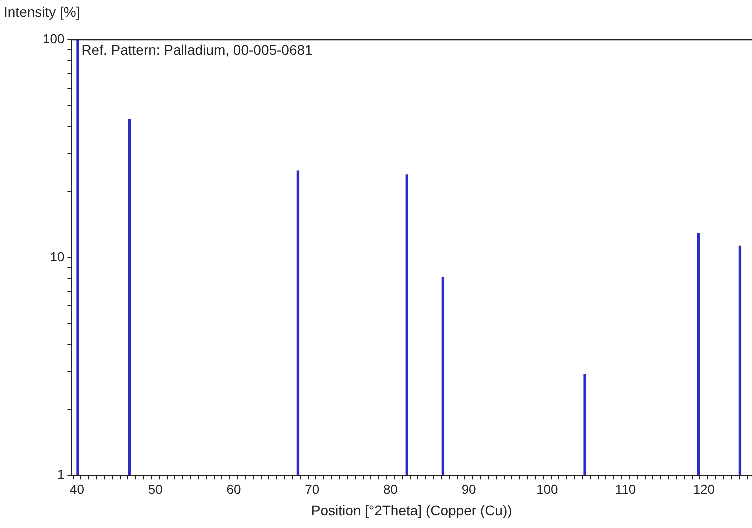 The height and width of the screenshot is (528, 752). Describe the element at coordinates (77, 489) in the screenshot. I see `x-tick-label: 40` at that location.